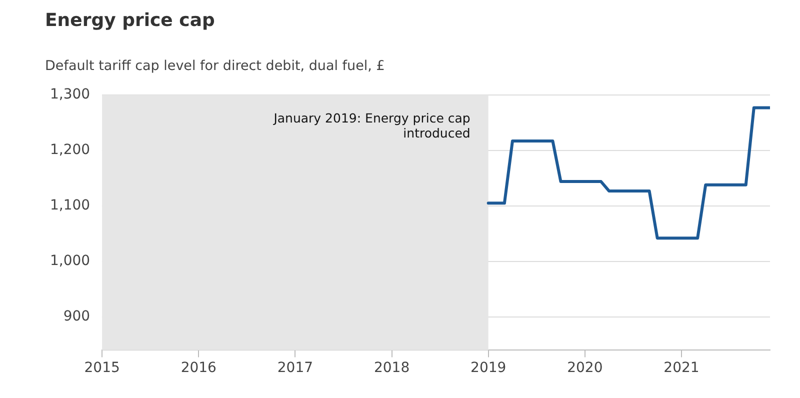 This screenshot has width=800, height=398. What do you see at coordinates (585, 368) in the screenshot?
I see `x-tick-label: 2020` at bounding box center [585, 368].